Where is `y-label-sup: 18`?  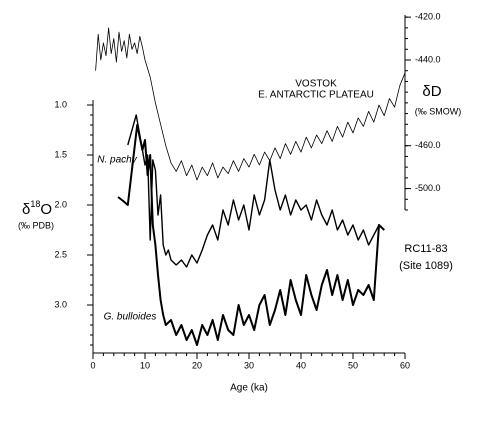 y-label-sup: 18 is located at coordinates (35, 204).